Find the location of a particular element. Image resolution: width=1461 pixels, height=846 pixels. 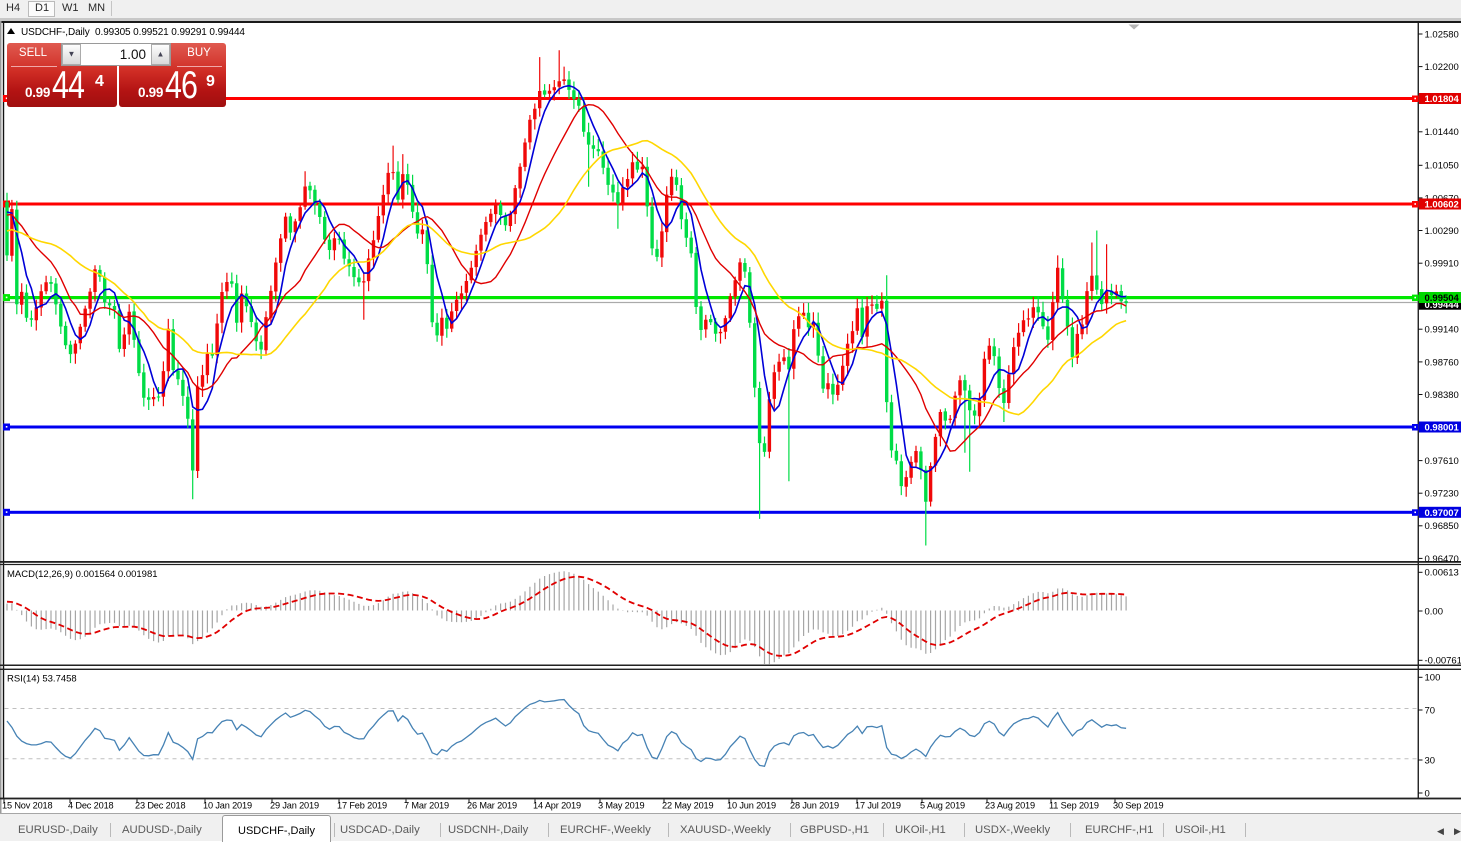

svg-text: 23 Aug 2019 is located at coordinates (1010, 806).